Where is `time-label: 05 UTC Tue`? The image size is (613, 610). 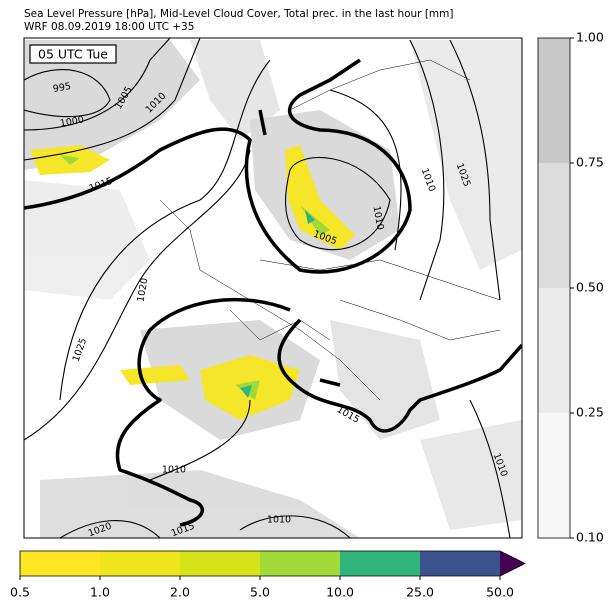 time-label: 05 UTC Tue is located at coordinates (73, 54).